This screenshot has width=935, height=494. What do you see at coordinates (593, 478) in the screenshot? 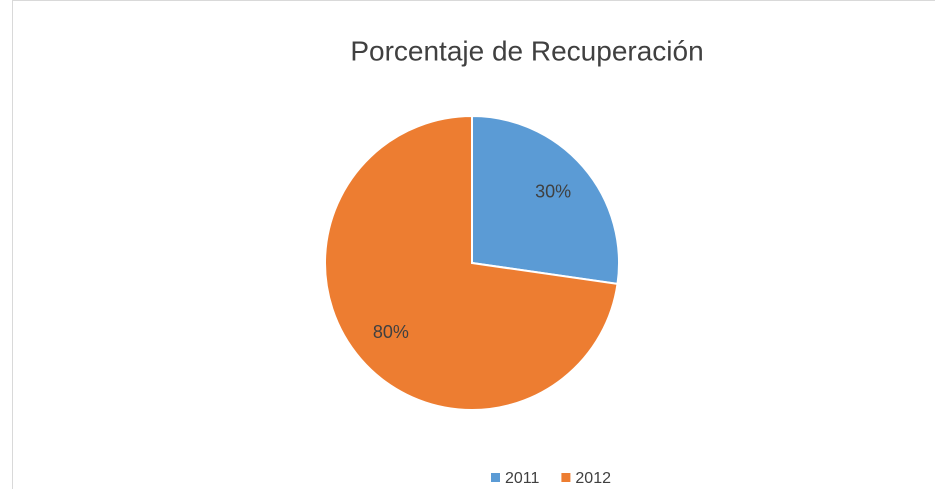
I see `legend-label: 2012` at bounding box center [593, 478].